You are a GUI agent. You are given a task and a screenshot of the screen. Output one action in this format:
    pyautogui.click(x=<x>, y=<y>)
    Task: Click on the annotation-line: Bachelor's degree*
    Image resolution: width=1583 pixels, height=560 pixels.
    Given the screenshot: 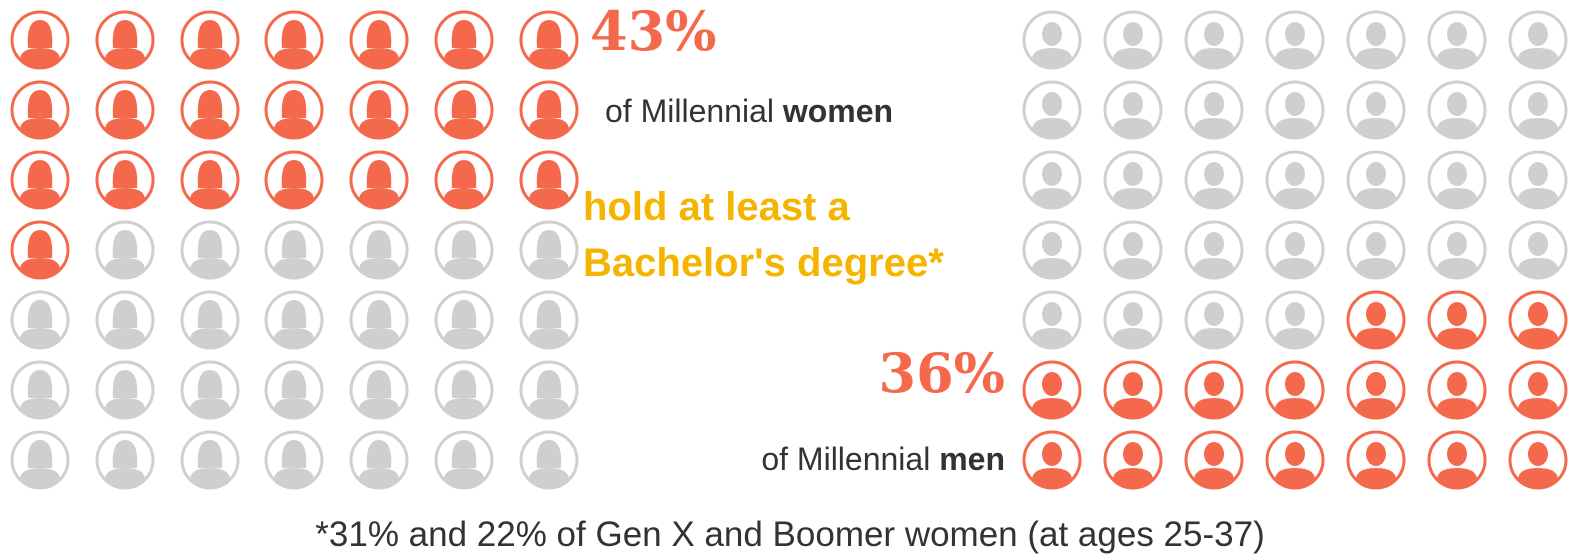 What is the action you would take?
    pyautogui.click(x=763, y=263)
    